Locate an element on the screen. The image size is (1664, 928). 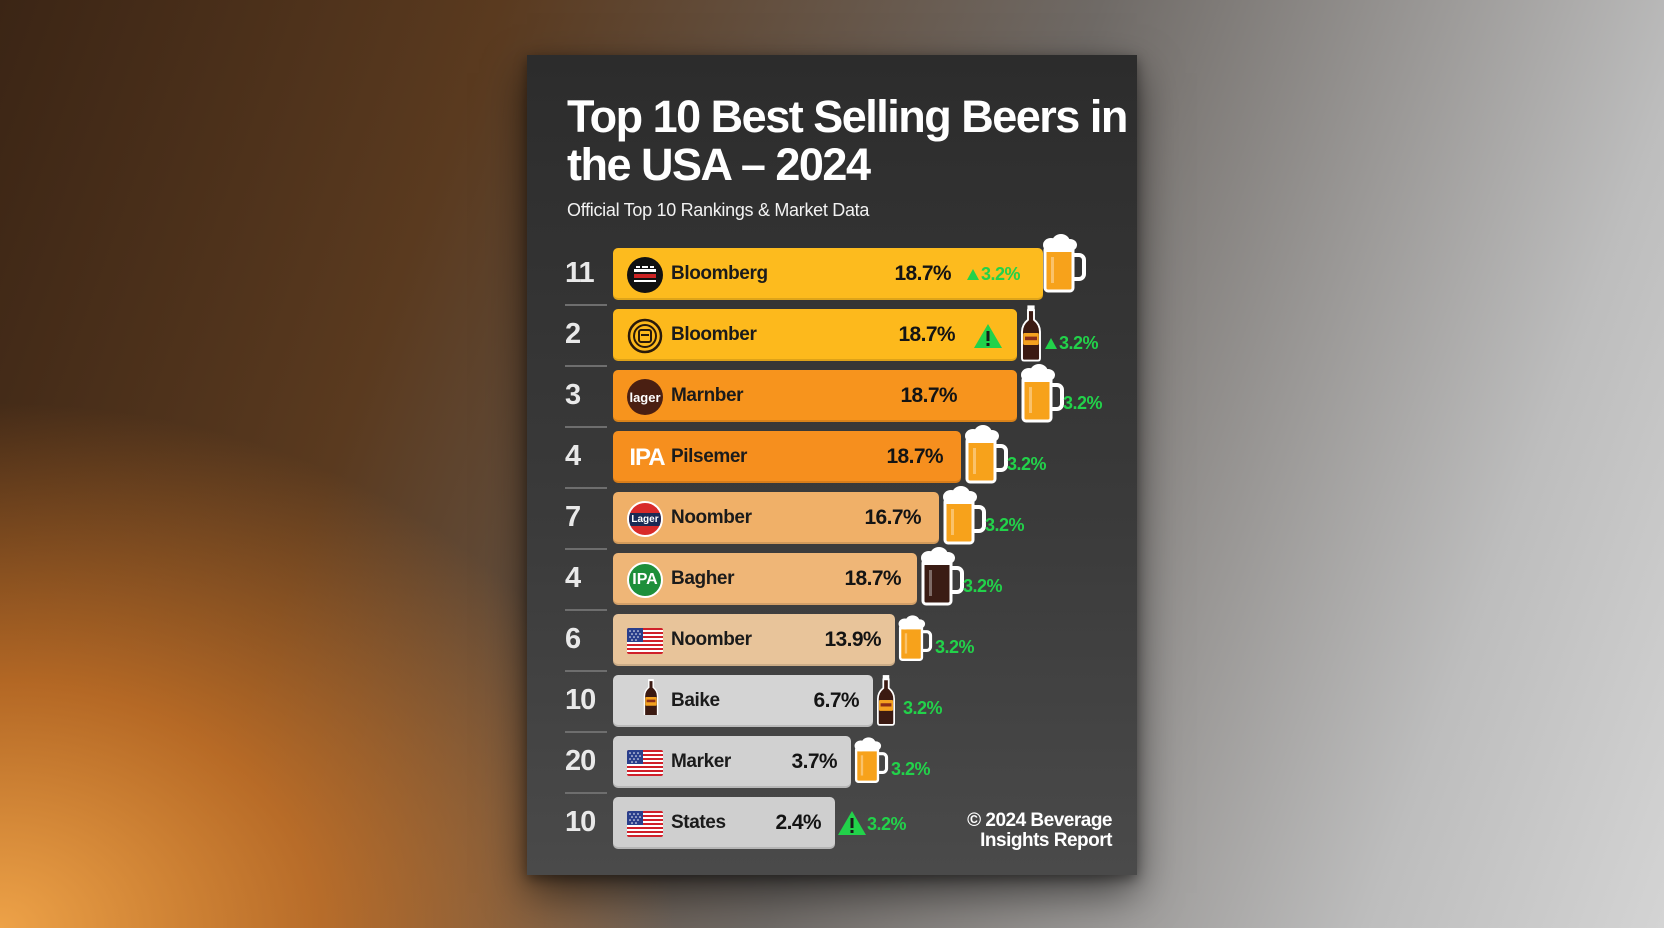
beer-name: Marnber is located at coordinates (707, 395).